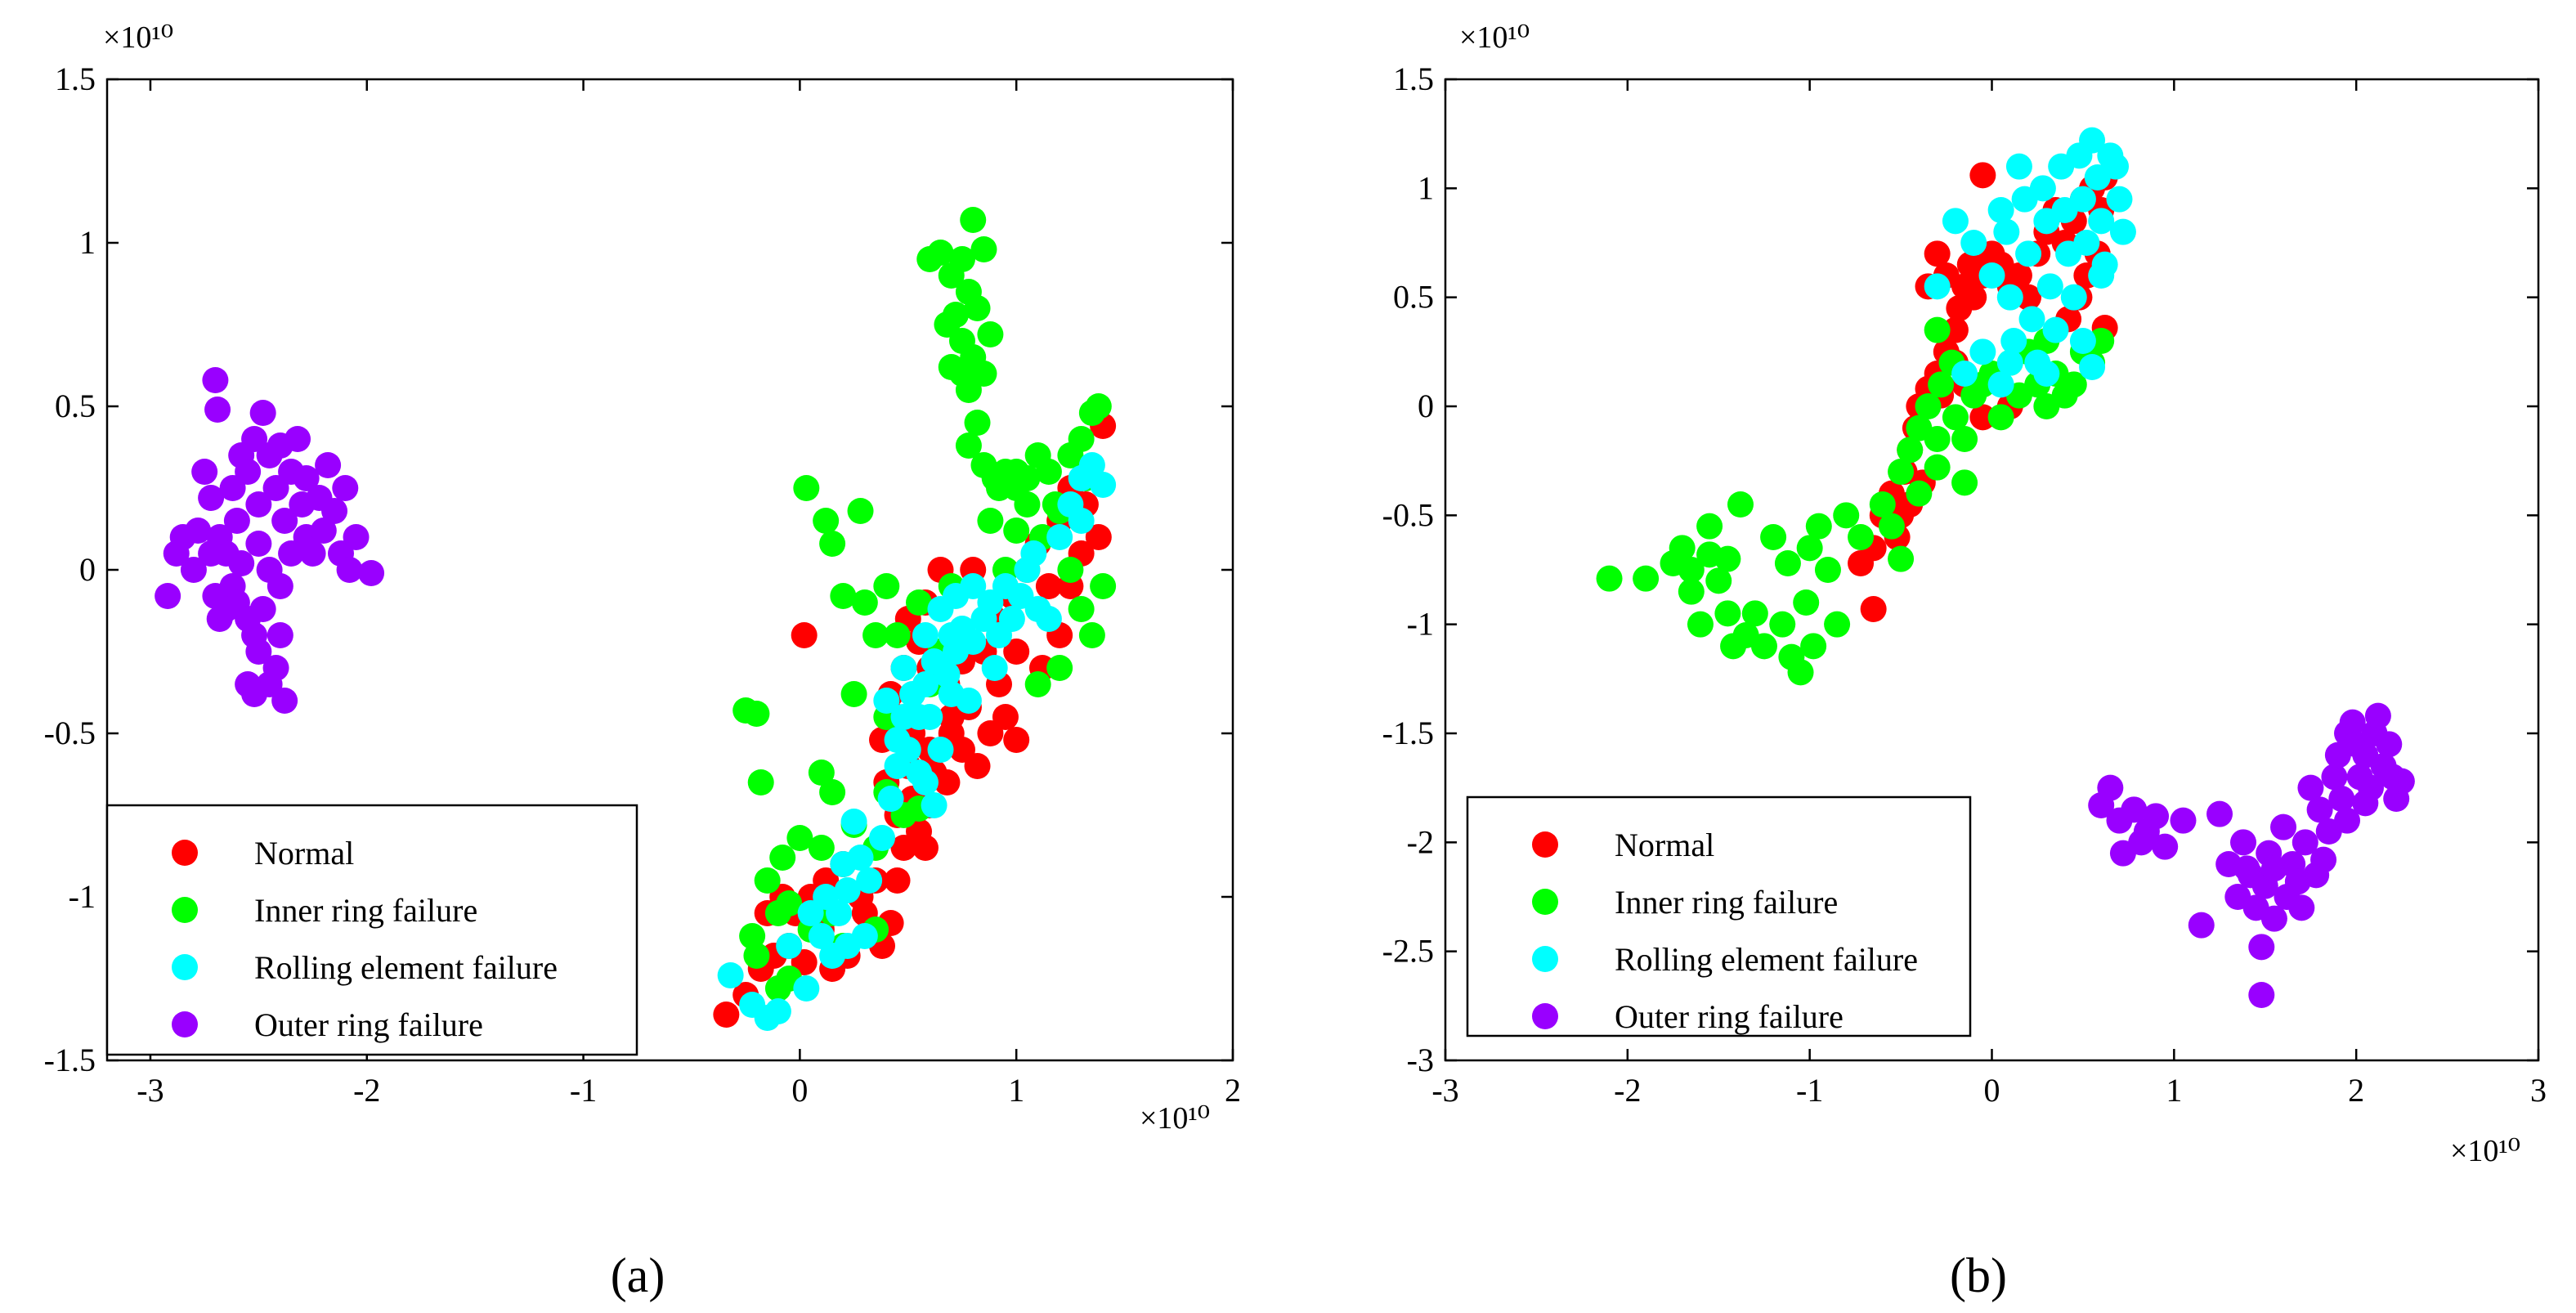 Image resolution: width=2576 pixels, height=1313 pixels. I want to click on x-tick-label: 2, so click(1233, 1090).